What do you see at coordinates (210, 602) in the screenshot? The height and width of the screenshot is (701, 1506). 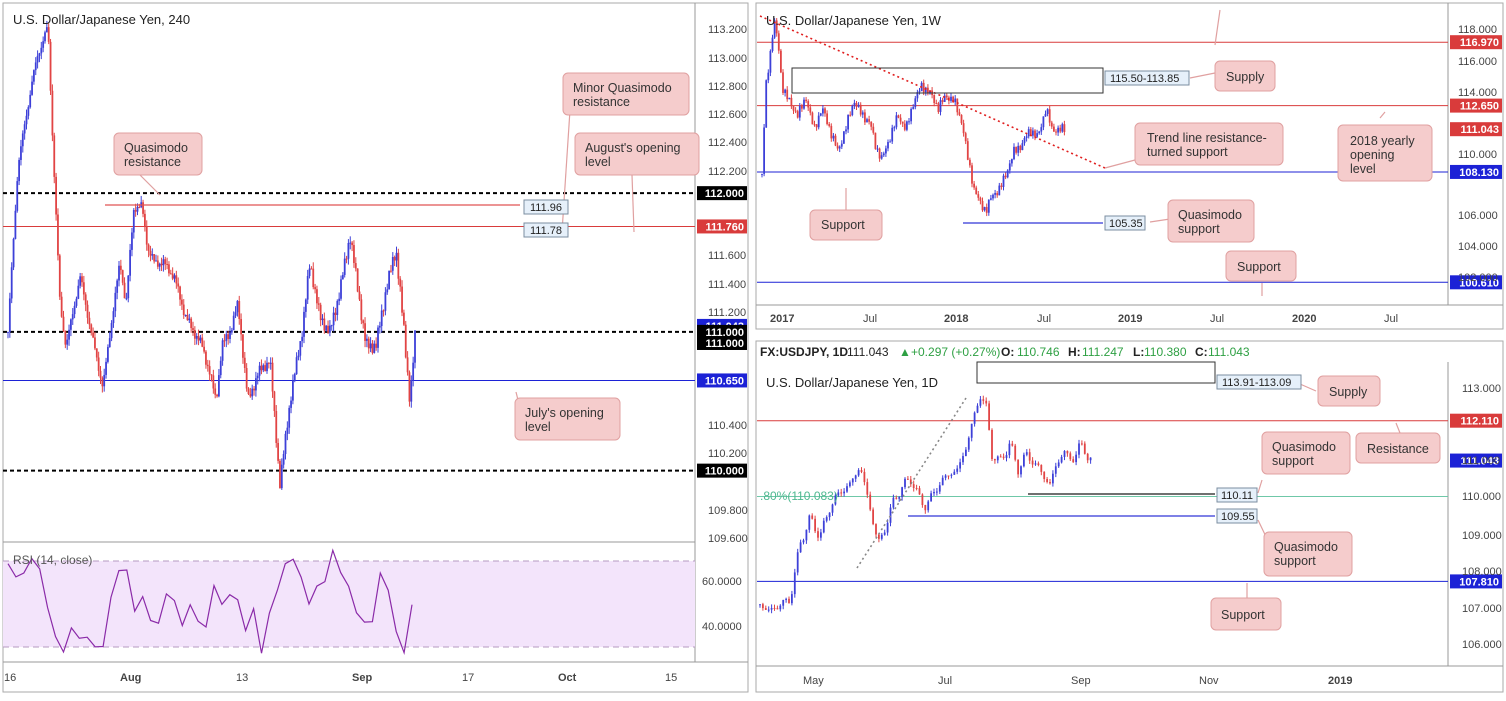 I see `rsi-line-group` at bounding box center [210, 602].